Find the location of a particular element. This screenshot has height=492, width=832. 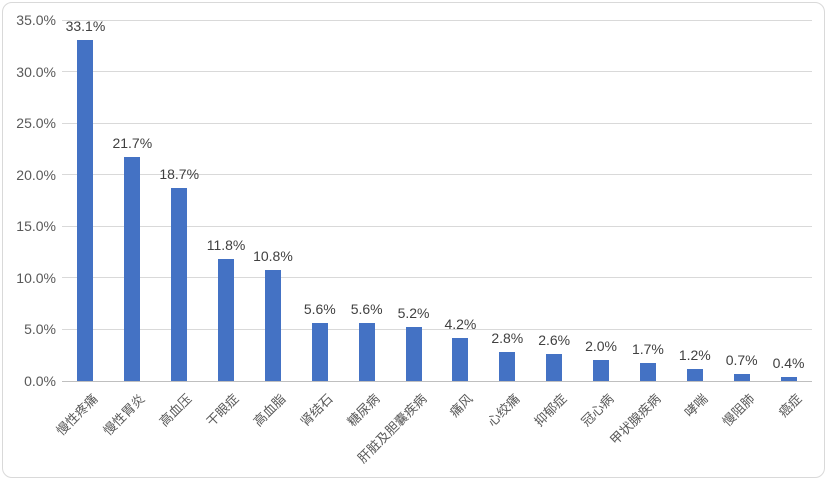

bar-value-label: 21.7% is located at coordinates (132, 143).